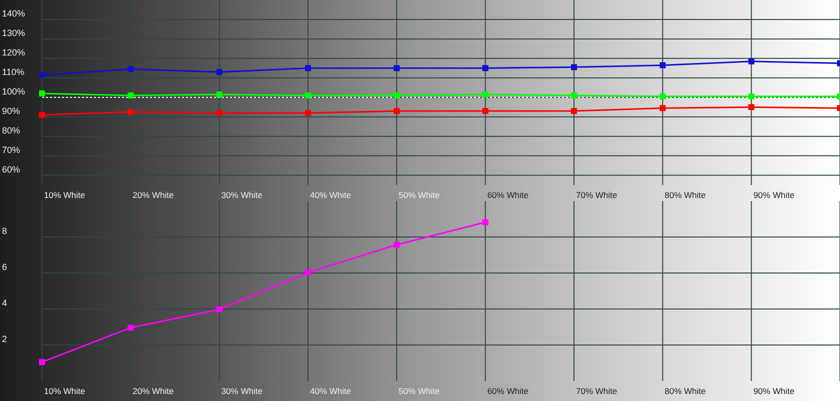  What do you see at coordinates (14, 91) in the screenshot?
I see `y-tick-label: 100%` at bounding box center [14, 91].